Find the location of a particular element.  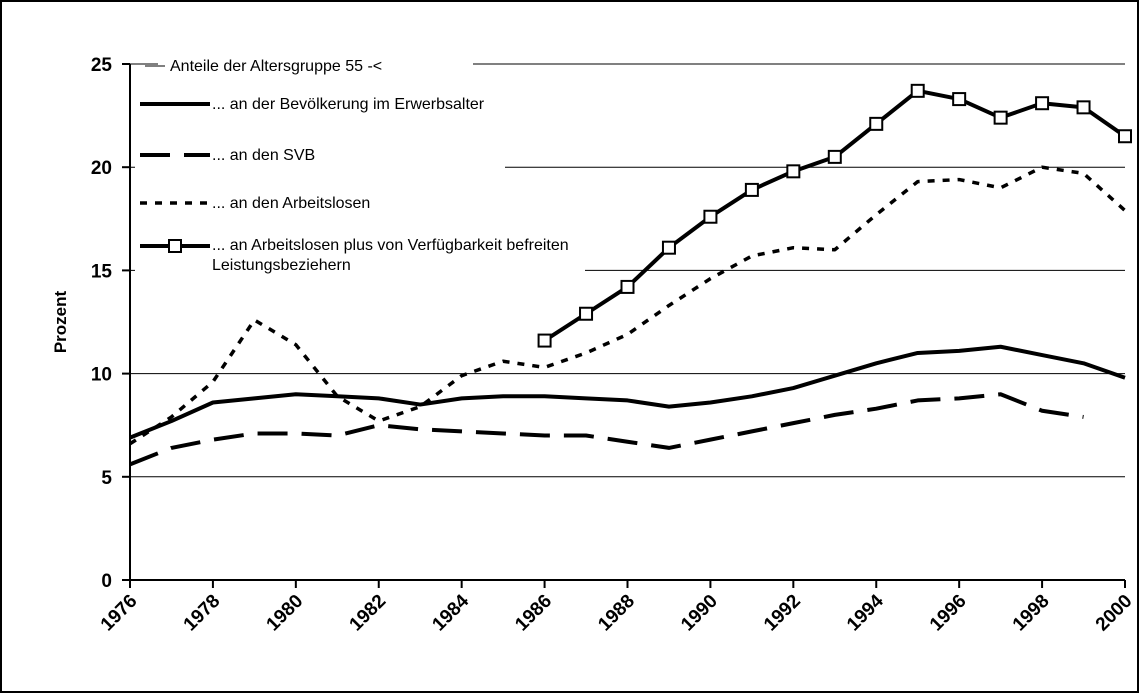

y-tick-label: 15 is located at coordinates (102, 271).